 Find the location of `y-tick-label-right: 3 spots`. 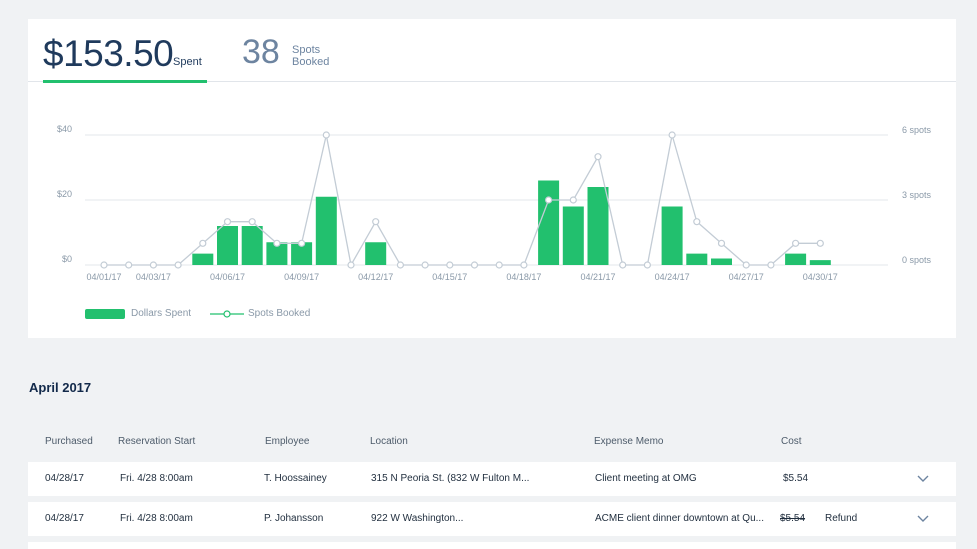

y-tick-label-right: 3 spots is located at coordinates (917, 195).